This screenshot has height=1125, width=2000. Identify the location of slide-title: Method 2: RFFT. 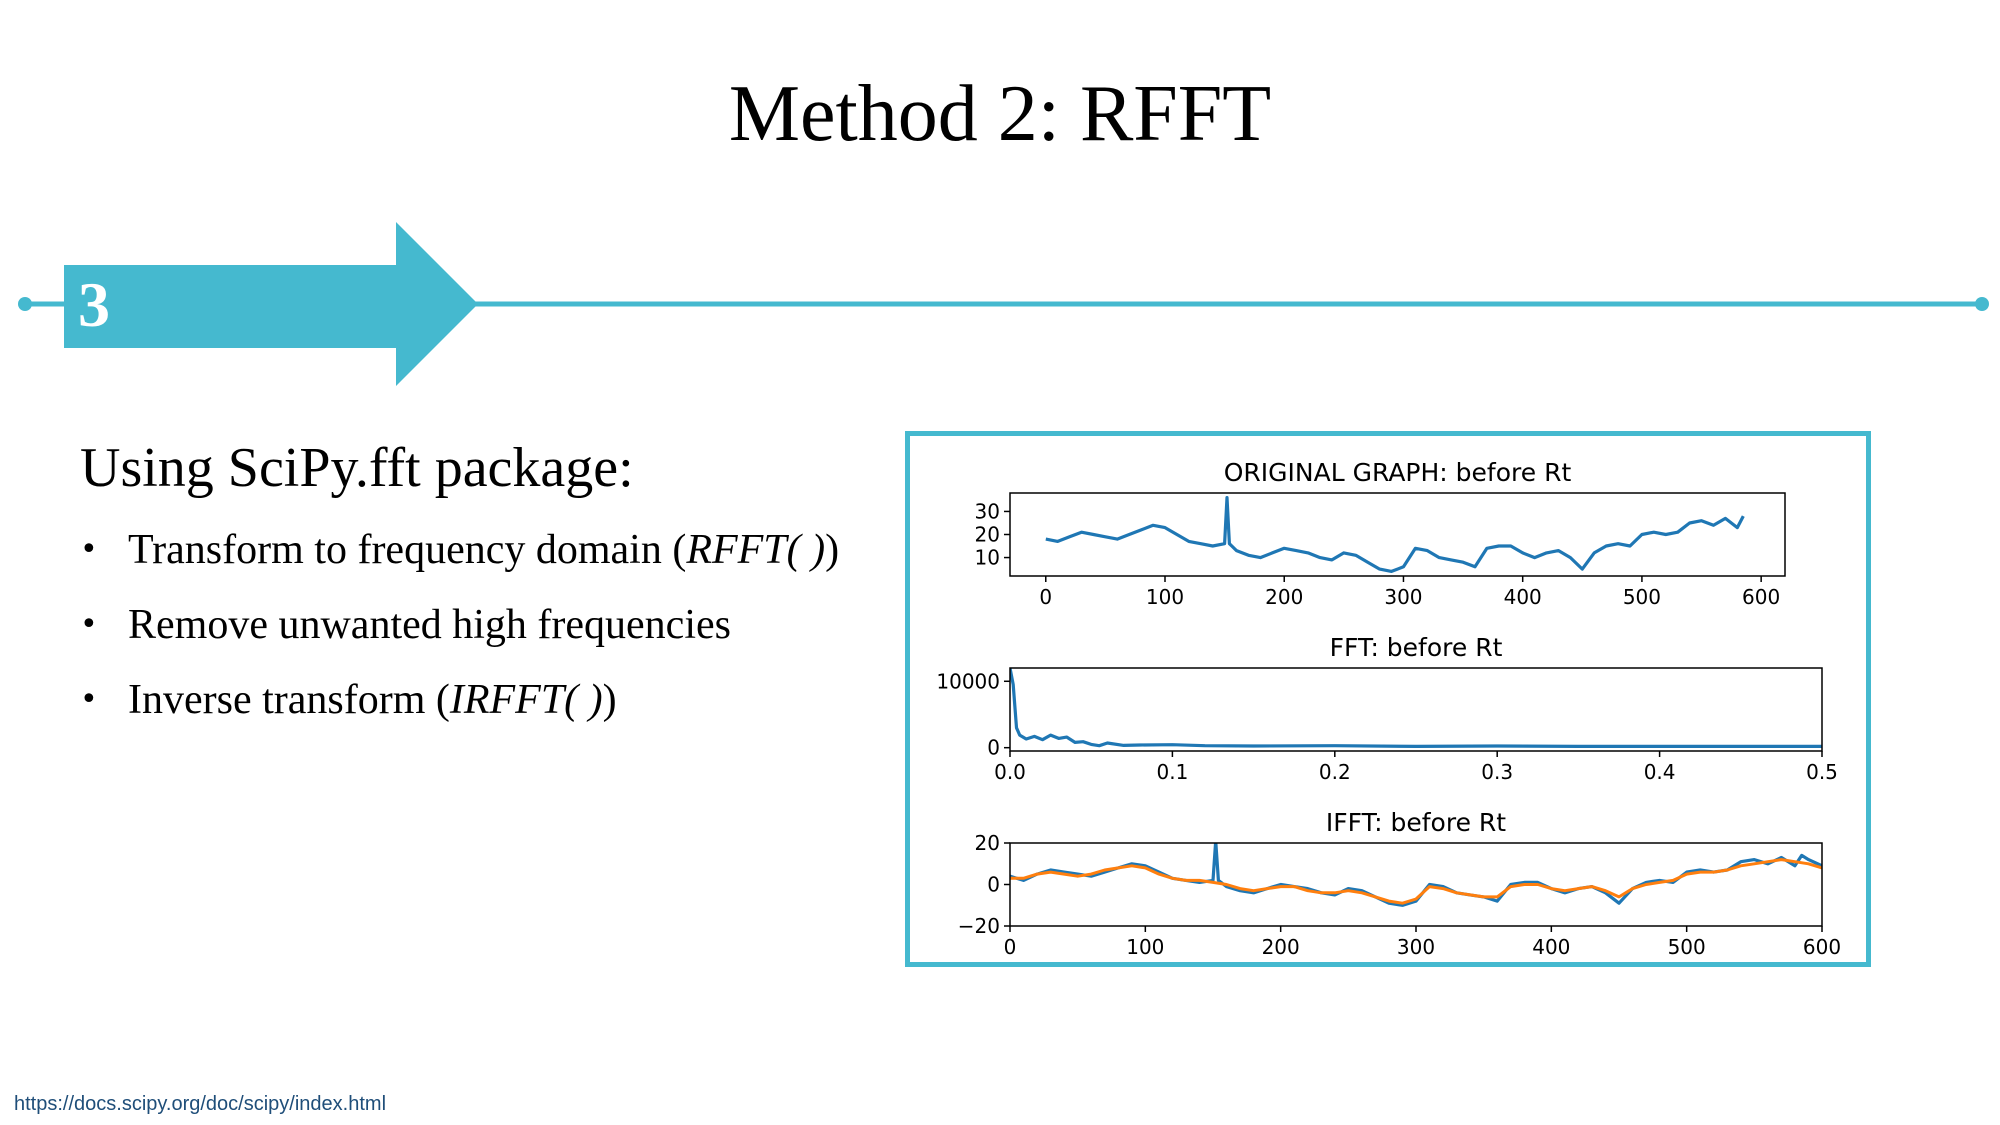
(1000, 114).